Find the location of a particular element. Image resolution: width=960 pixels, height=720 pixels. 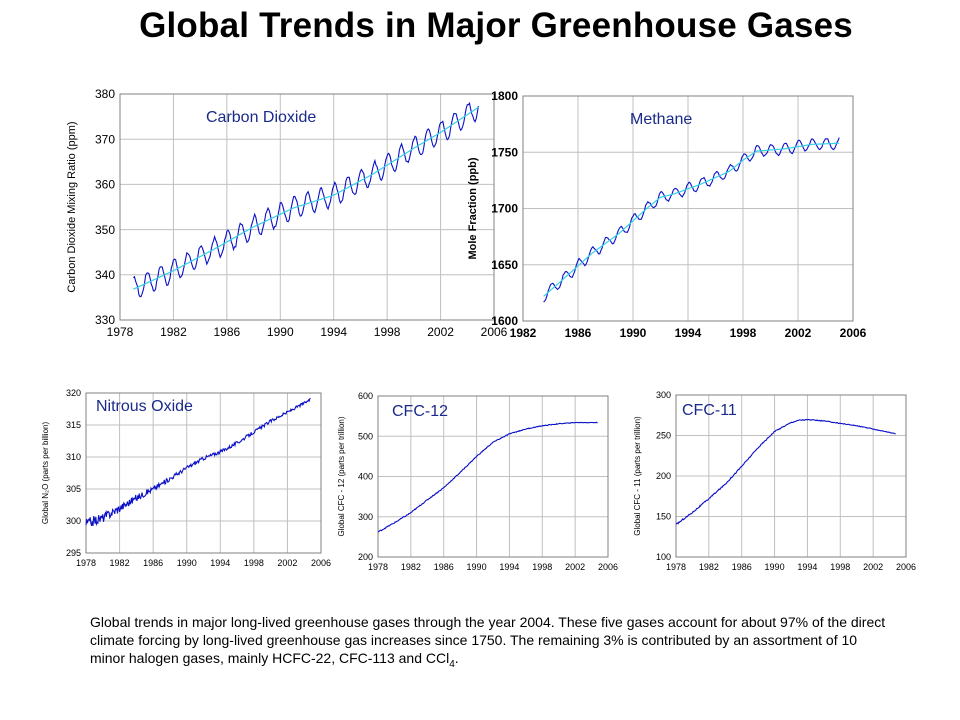

y-axis-label: Global CFC - 11 (parts per trillion) is located at coordinates (637, 476).